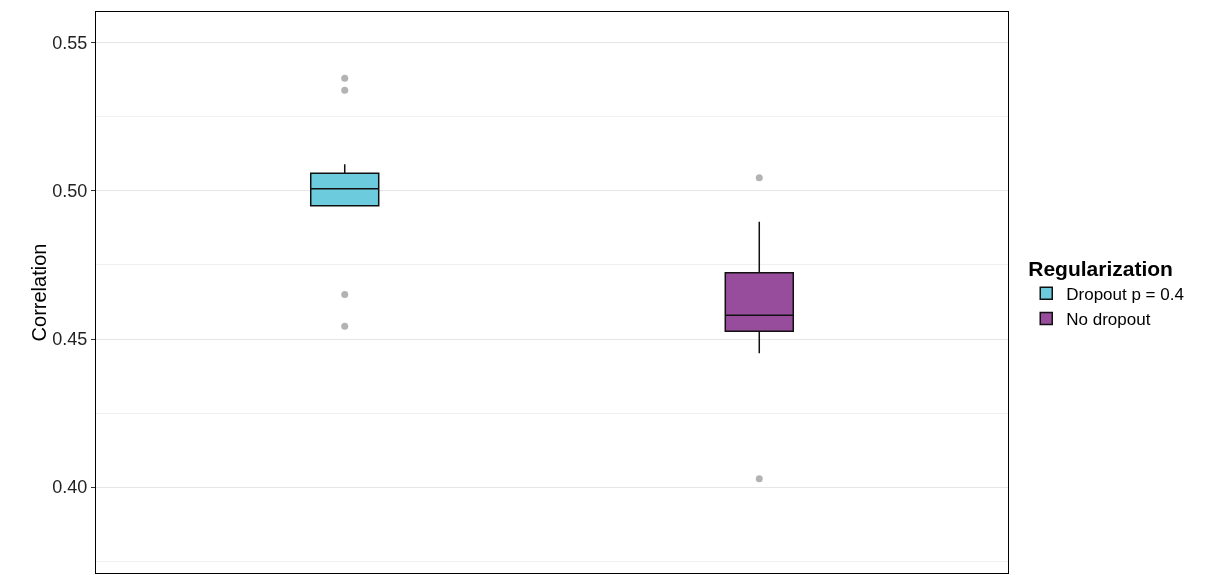 The height and width of the screenshot is (575, 1220). What do you see at coordinates (70, 43) in the screenshot?
I see `y-tick-label: 0.55` at bounding box center [70, 43].